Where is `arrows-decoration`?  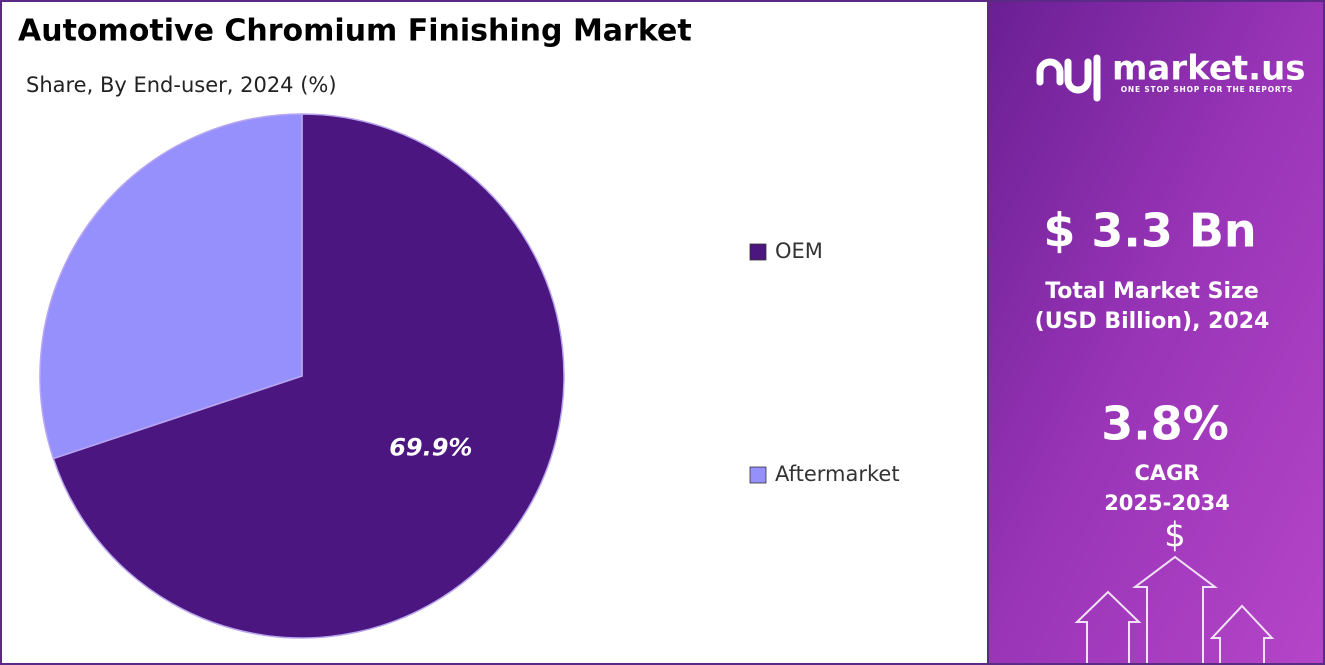 arrows-decoration is located at coordinates (1174, 609).